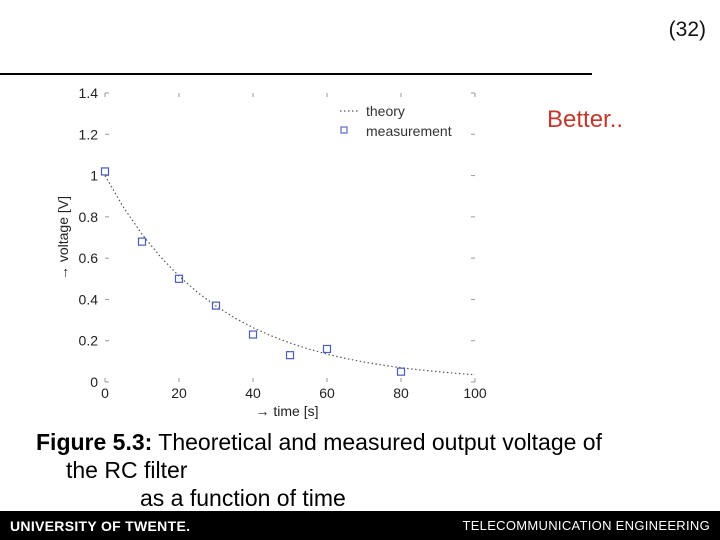 The width and height of the screenshot is (720, 540). Describe the element at coordinates (475, 393) in the screenshot. I see `x-tick-label: 100` at that location.